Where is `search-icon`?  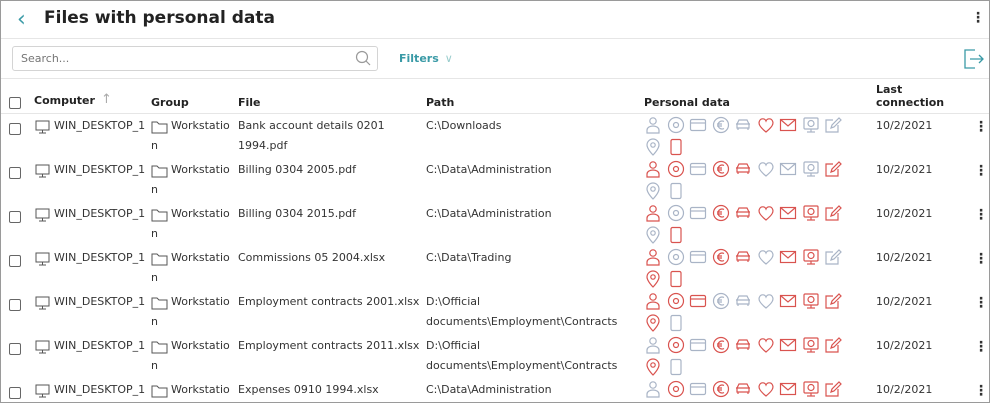
search-icon is located at coordinates (363, 58).